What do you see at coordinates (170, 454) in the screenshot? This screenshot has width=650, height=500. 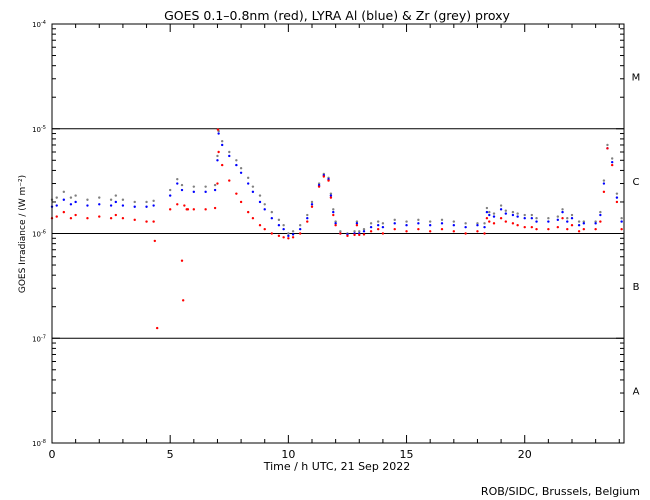 I see `x-tick-label: 5` at bounding box center [170, 454].